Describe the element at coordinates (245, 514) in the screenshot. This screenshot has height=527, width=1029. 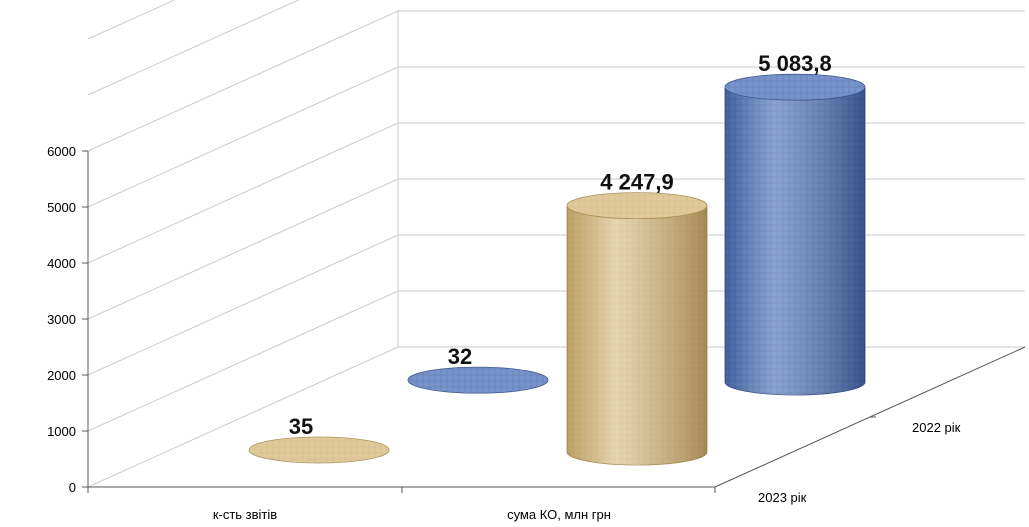
I see `x-tick-label: к-сть звітів` at that location.